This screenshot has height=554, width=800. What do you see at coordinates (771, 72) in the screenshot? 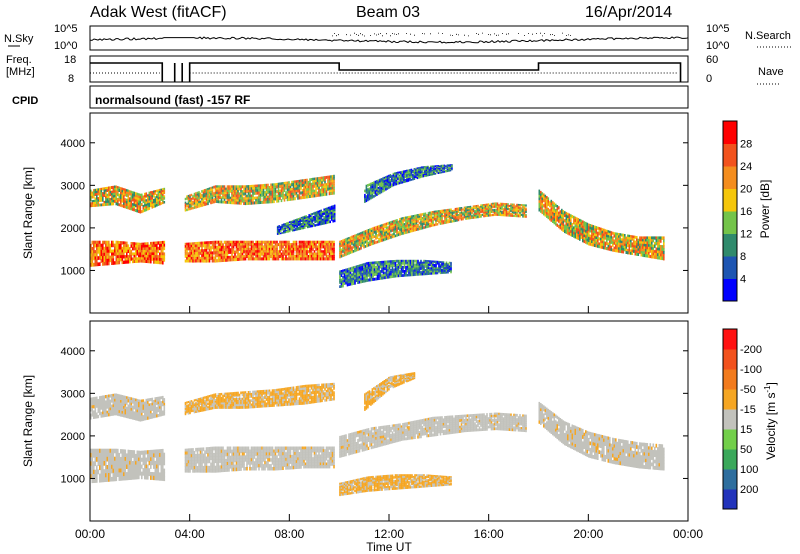
I see `nave-label: Nave` at bounding box center [771, 72].